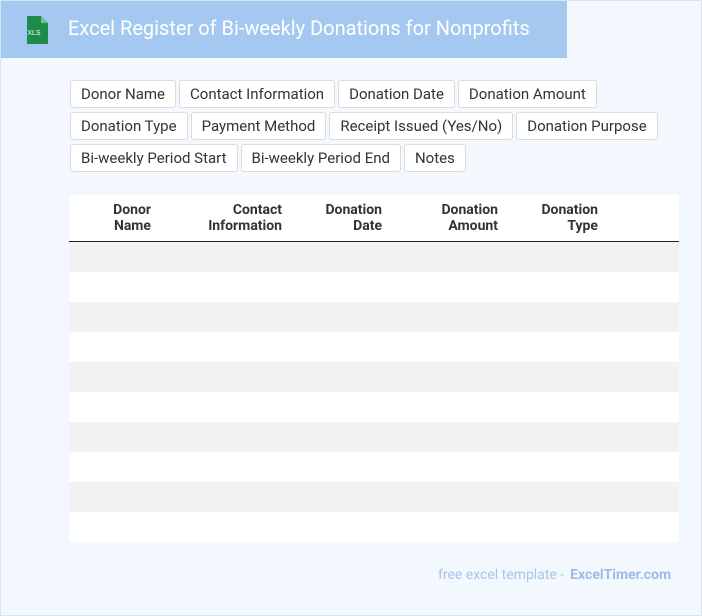  What do you see at coordinates (132, 218) in the screenshot?
I see `column-label: Donor Name` at bounding box center [132, 218].